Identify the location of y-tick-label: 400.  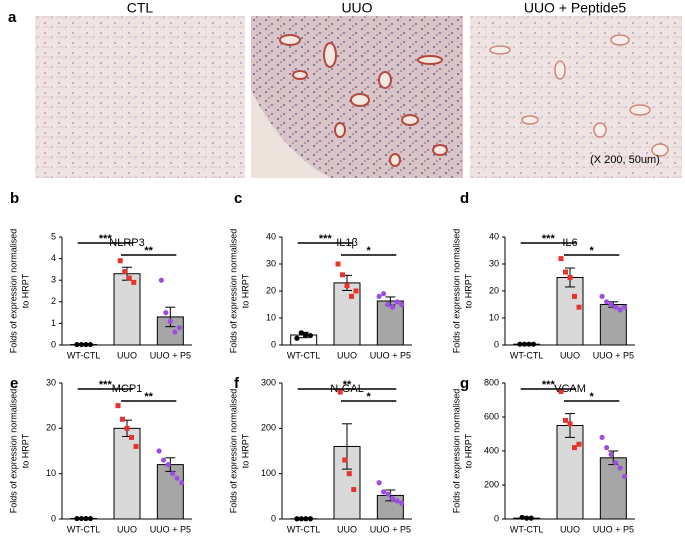
(491, 450).